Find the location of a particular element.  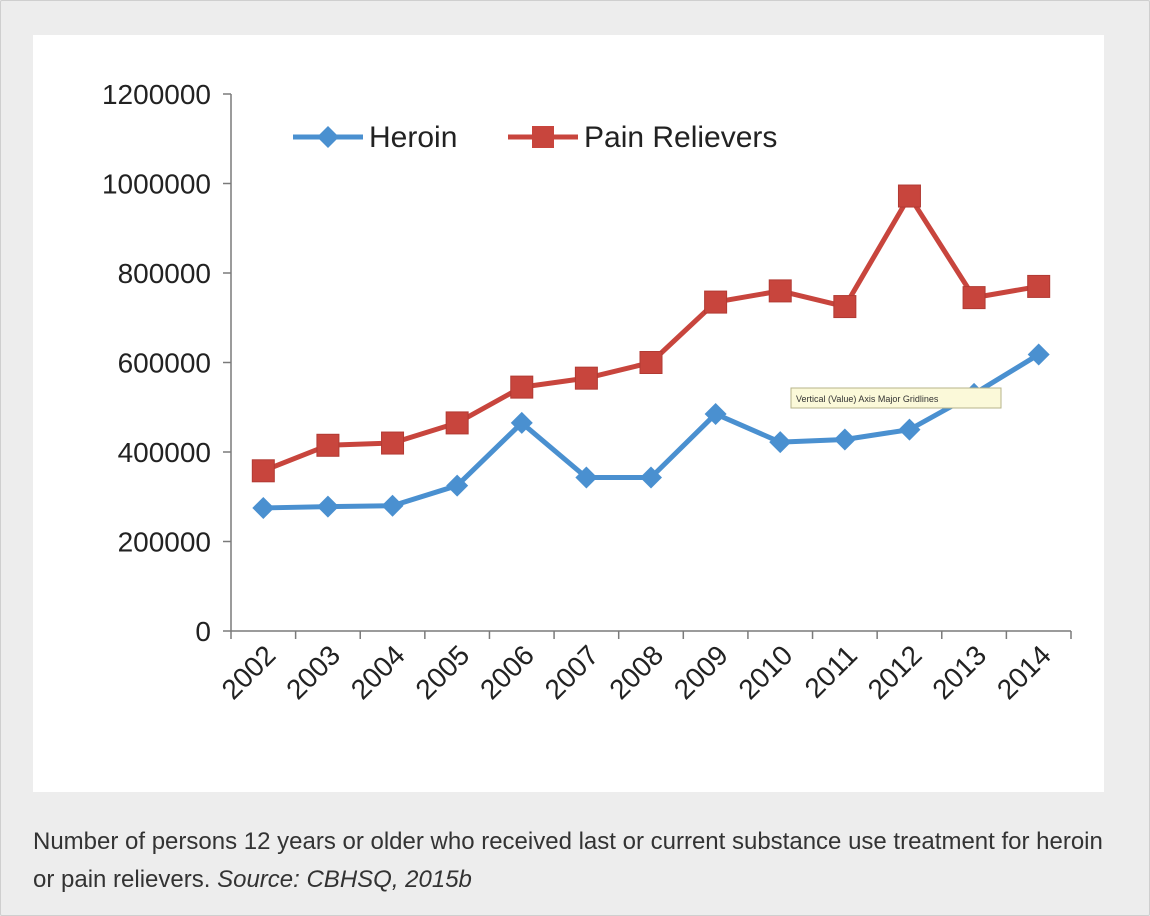

x-tick-label: 2005 is located at coordinates (442, 672).